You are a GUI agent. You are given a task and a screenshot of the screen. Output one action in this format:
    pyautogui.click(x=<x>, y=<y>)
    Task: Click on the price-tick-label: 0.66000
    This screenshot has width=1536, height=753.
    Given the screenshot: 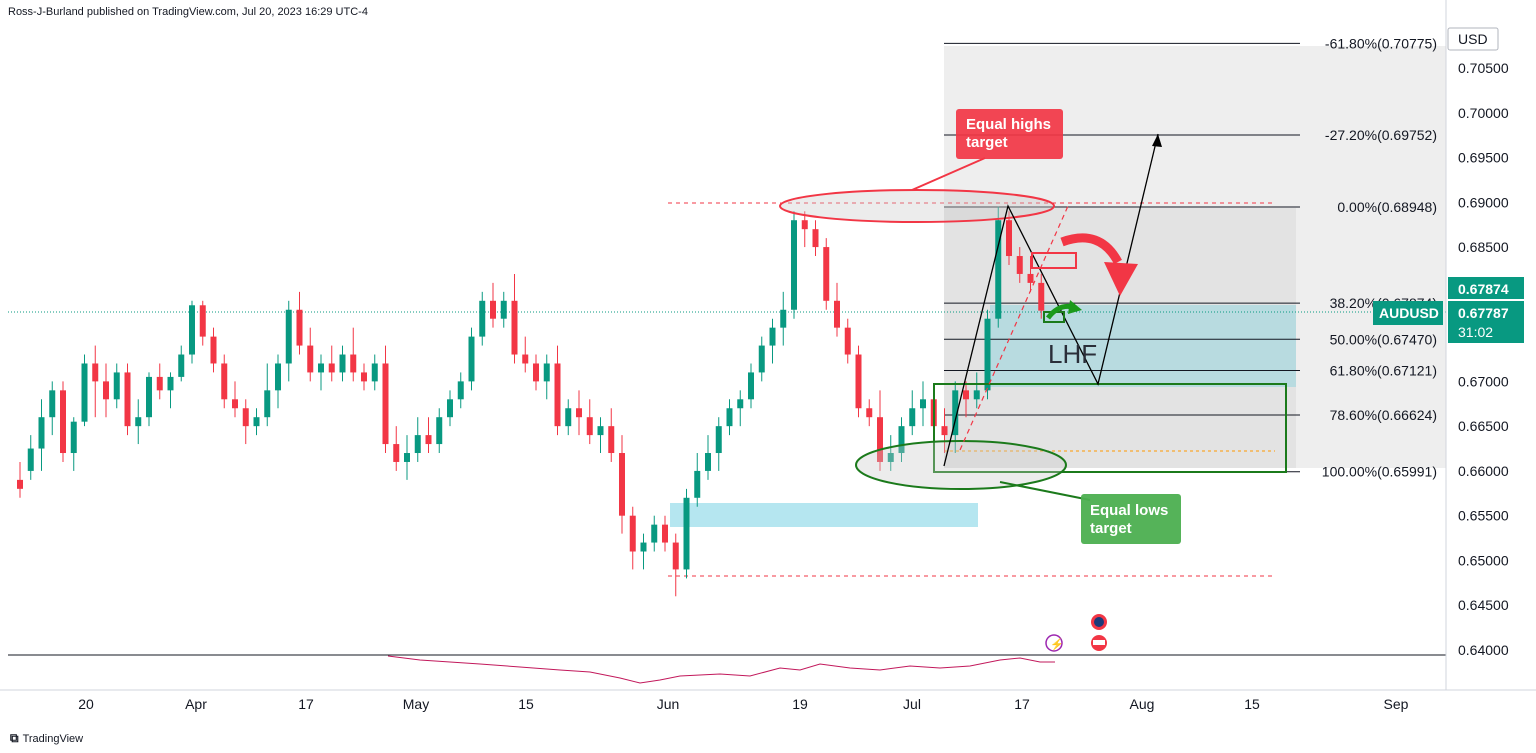 What is the action you would take?
    pyautogui.click(x=1483, y=471)
    